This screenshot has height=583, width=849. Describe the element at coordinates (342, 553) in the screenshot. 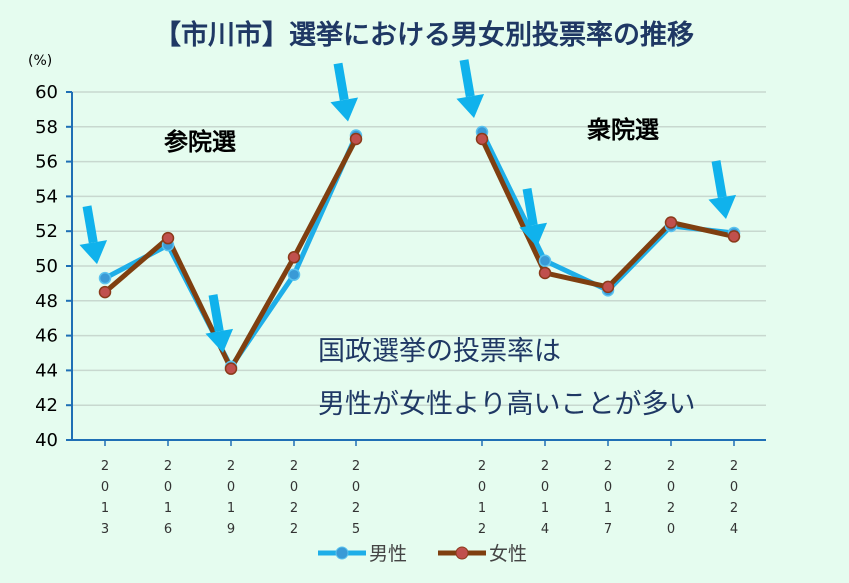

I see `legend-male-marker` at that location.